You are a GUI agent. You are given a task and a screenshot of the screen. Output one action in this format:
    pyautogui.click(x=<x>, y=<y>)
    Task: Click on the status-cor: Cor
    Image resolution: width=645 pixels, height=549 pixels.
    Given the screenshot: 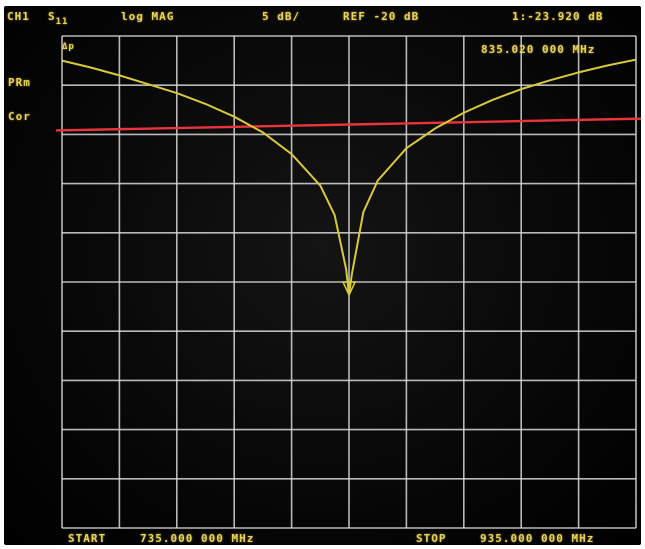 What is the action you would take?
    pyautogui.click(x=19, y=116)
    